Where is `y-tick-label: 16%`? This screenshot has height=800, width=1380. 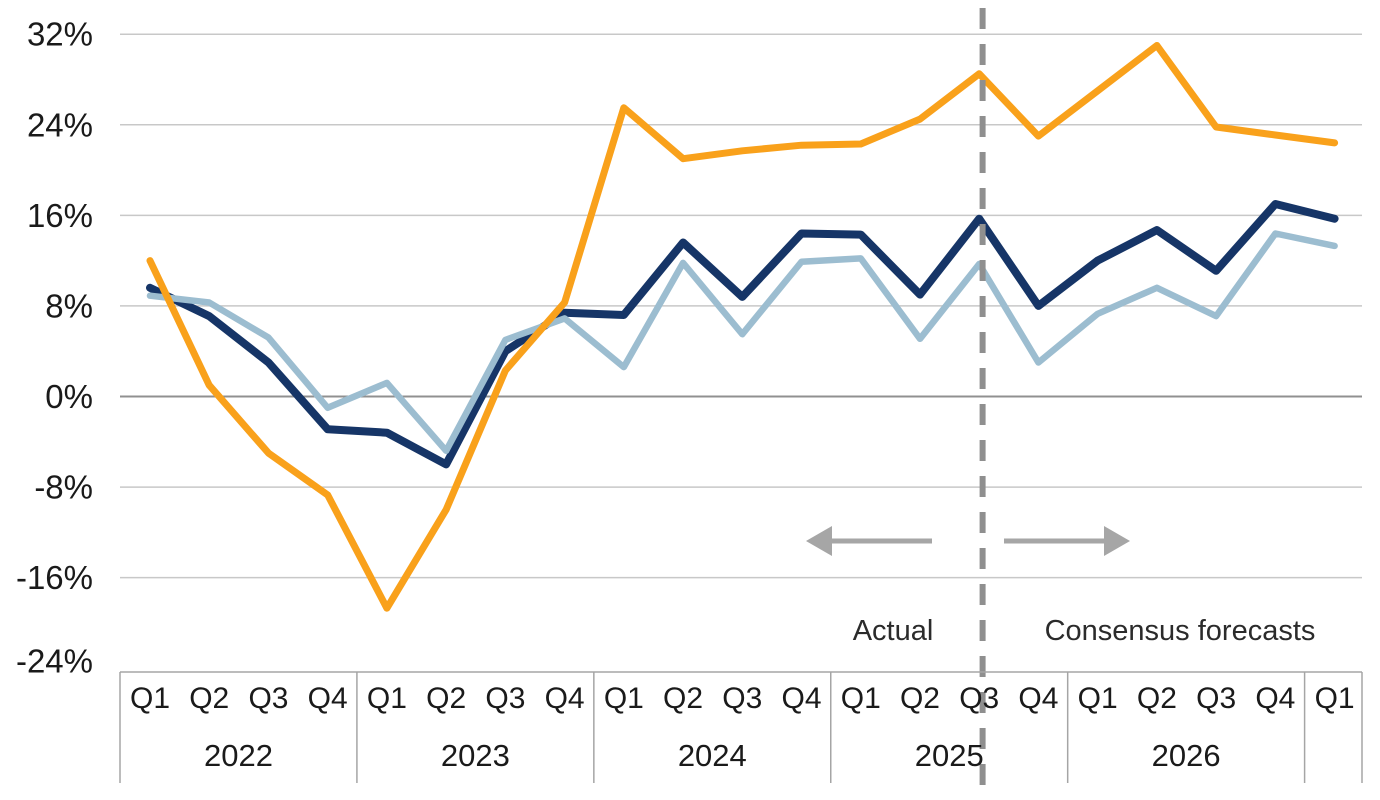 y-tick-label: 16% is located at coordinates (60, 215).